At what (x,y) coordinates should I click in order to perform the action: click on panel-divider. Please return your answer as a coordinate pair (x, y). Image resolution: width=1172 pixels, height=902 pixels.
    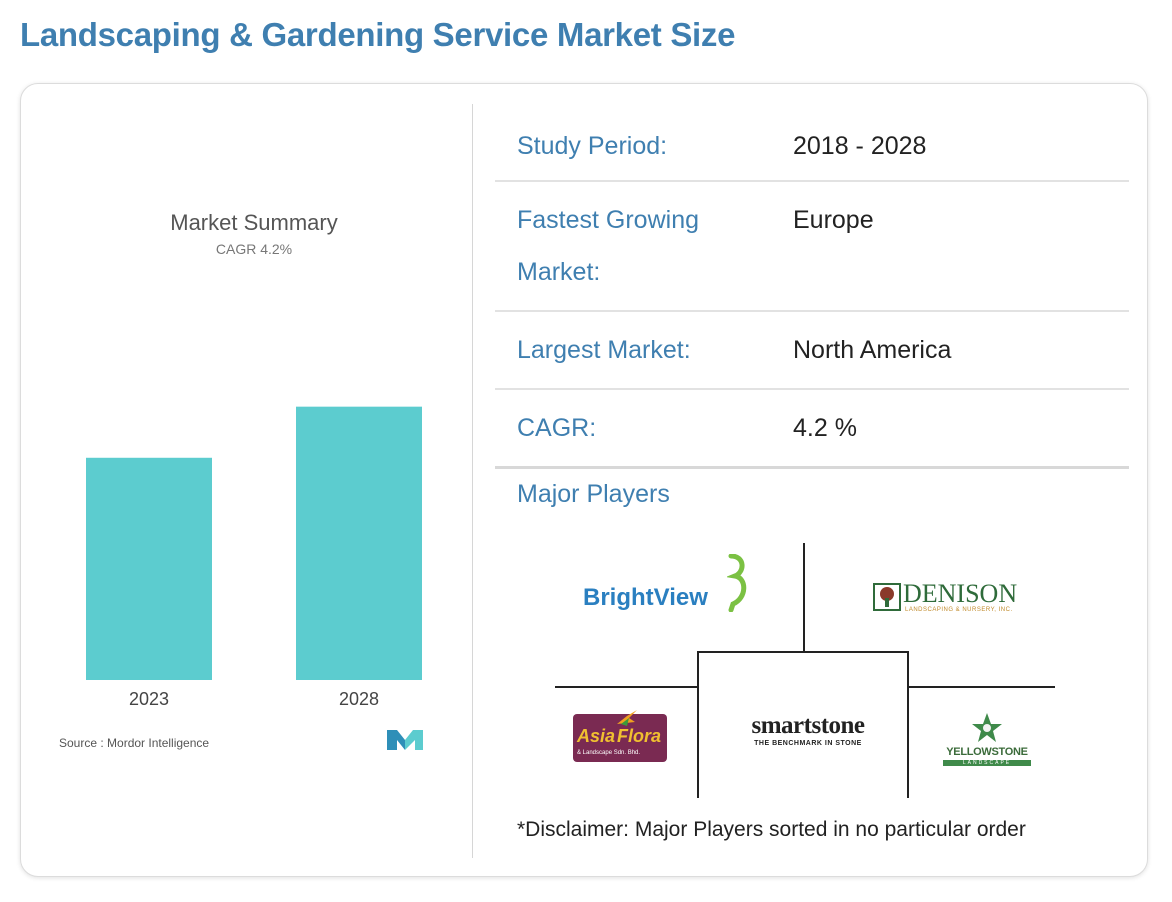
    Looking at the image, I should click on (472, 481).